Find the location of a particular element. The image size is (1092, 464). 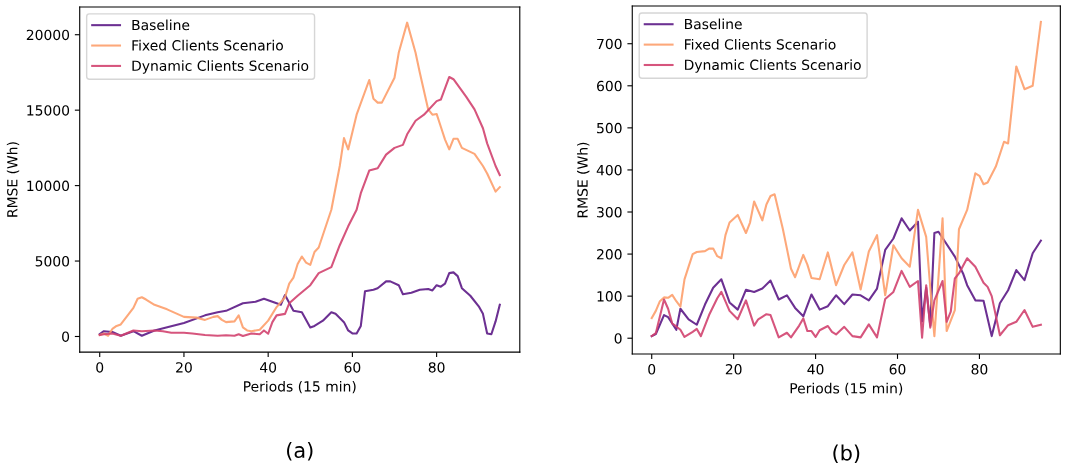

y-tick-label: 5000 is located at coordinates (52, 261).